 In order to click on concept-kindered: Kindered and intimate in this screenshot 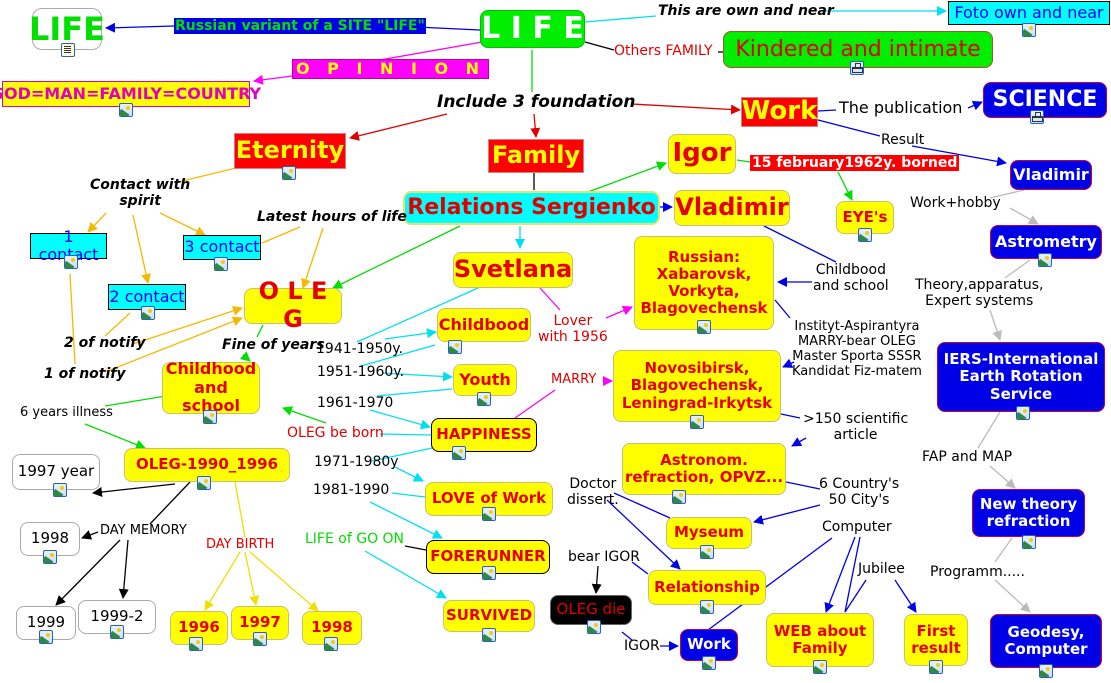, I will do `click(858, 49)`.